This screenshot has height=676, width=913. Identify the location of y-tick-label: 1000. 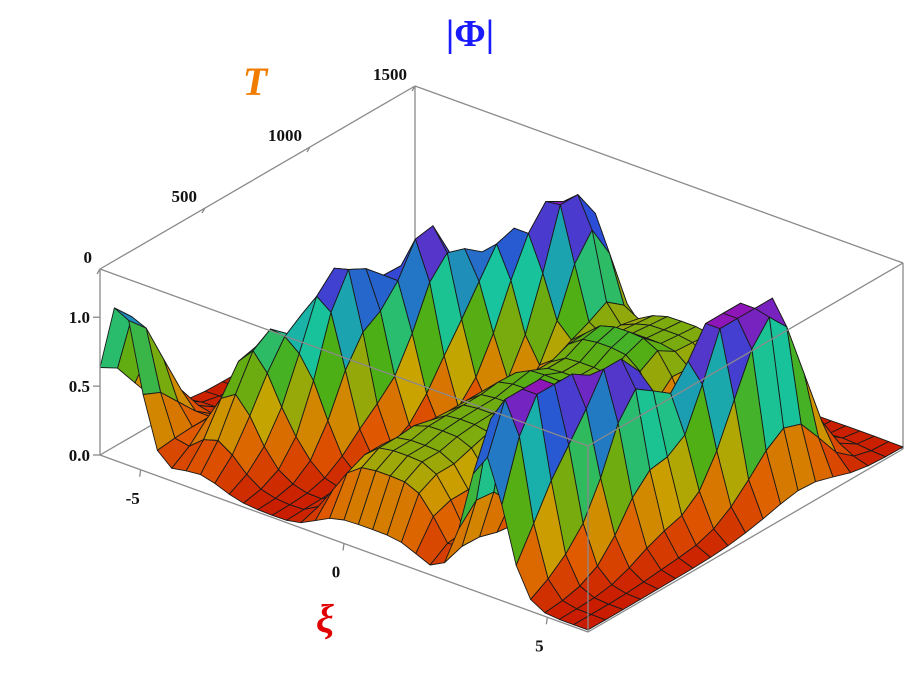
(285, 135).